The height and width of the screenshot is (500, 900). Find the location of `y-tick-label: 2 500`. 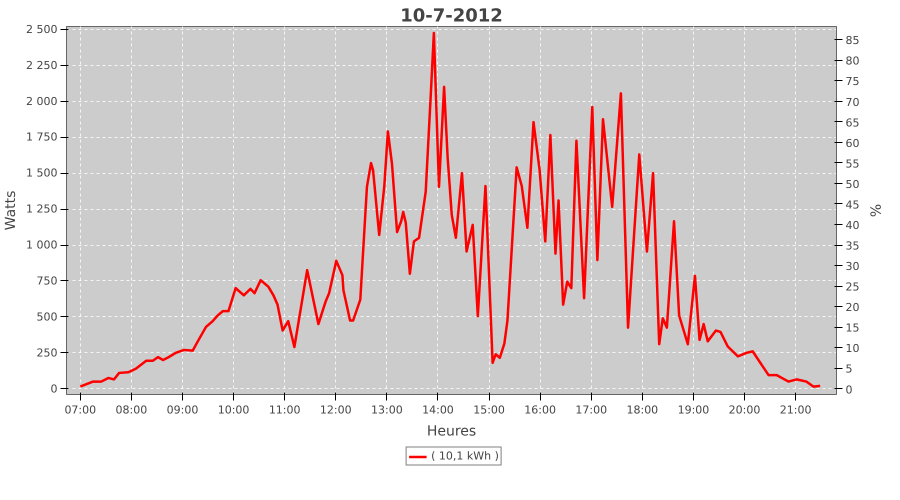

y-tick-label: 2 500 is located at coordinates (42, 29).